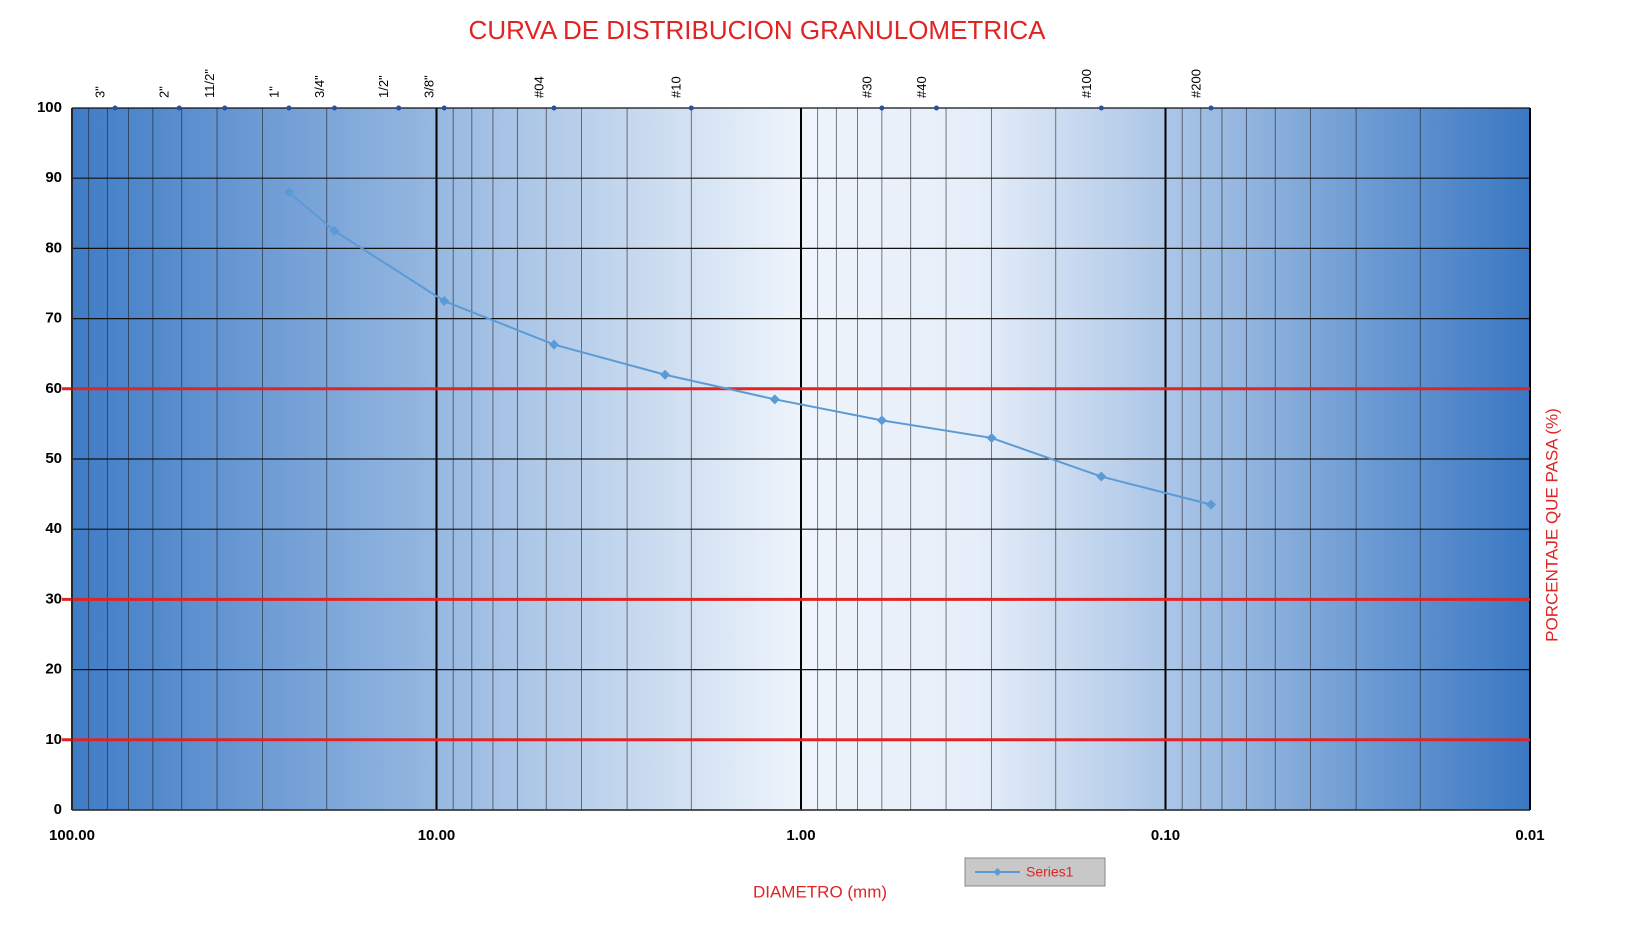  I want to click on x-tick-label: 0.10, so click(1165, 835).